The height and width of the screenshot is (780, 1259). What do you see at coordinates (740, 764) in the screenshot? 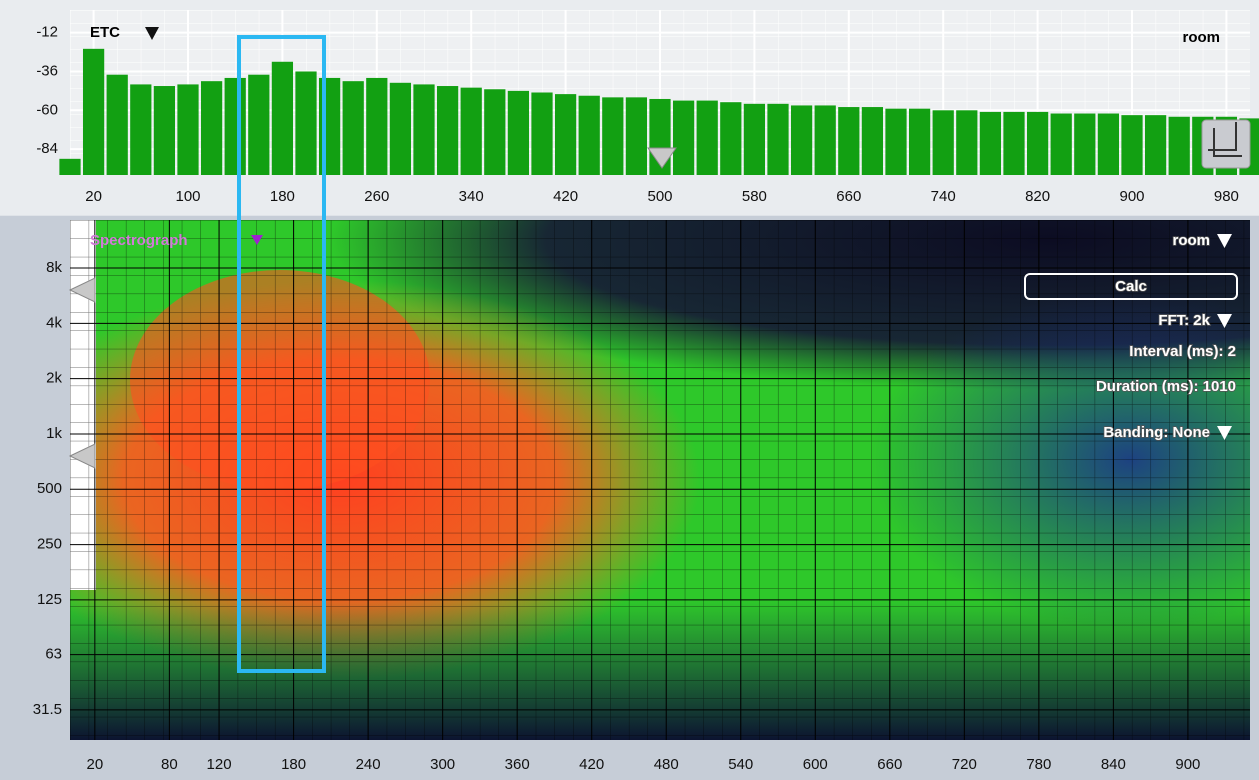
I see `x-tick-label: 540` at bounding box center [740, 764].